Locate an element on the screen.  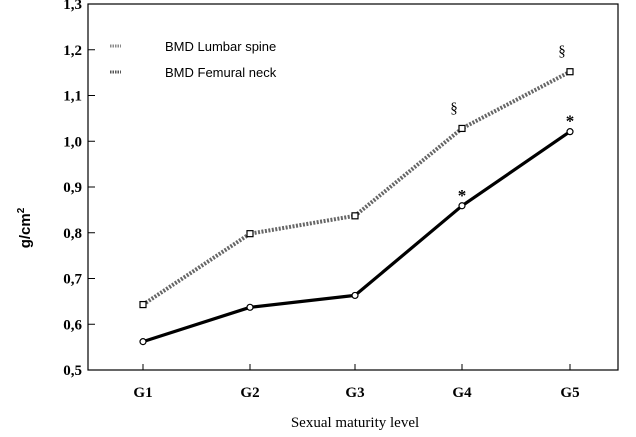
y-tick-label: 0,5 is located at coordinates (72, 371).